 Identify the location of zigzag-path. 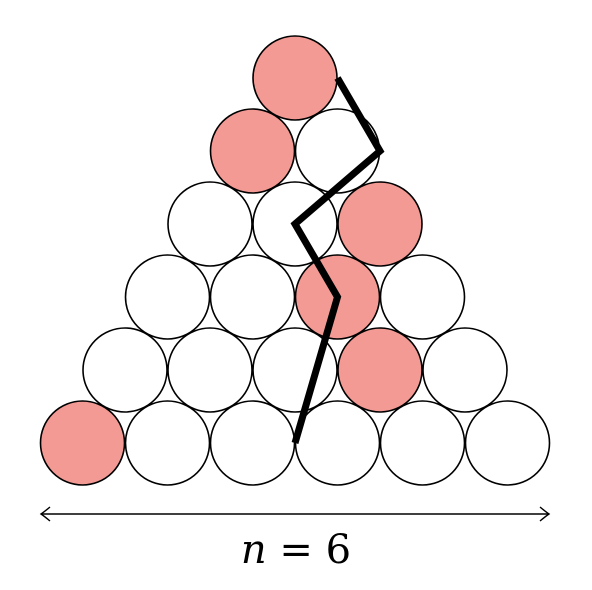
(337, 260).